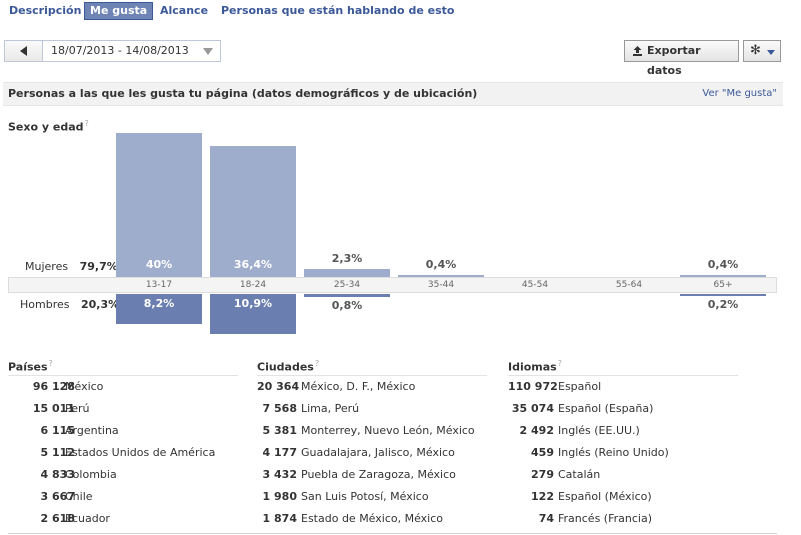  I want to click on settings-menu-button: ✻, so click(762, 51).